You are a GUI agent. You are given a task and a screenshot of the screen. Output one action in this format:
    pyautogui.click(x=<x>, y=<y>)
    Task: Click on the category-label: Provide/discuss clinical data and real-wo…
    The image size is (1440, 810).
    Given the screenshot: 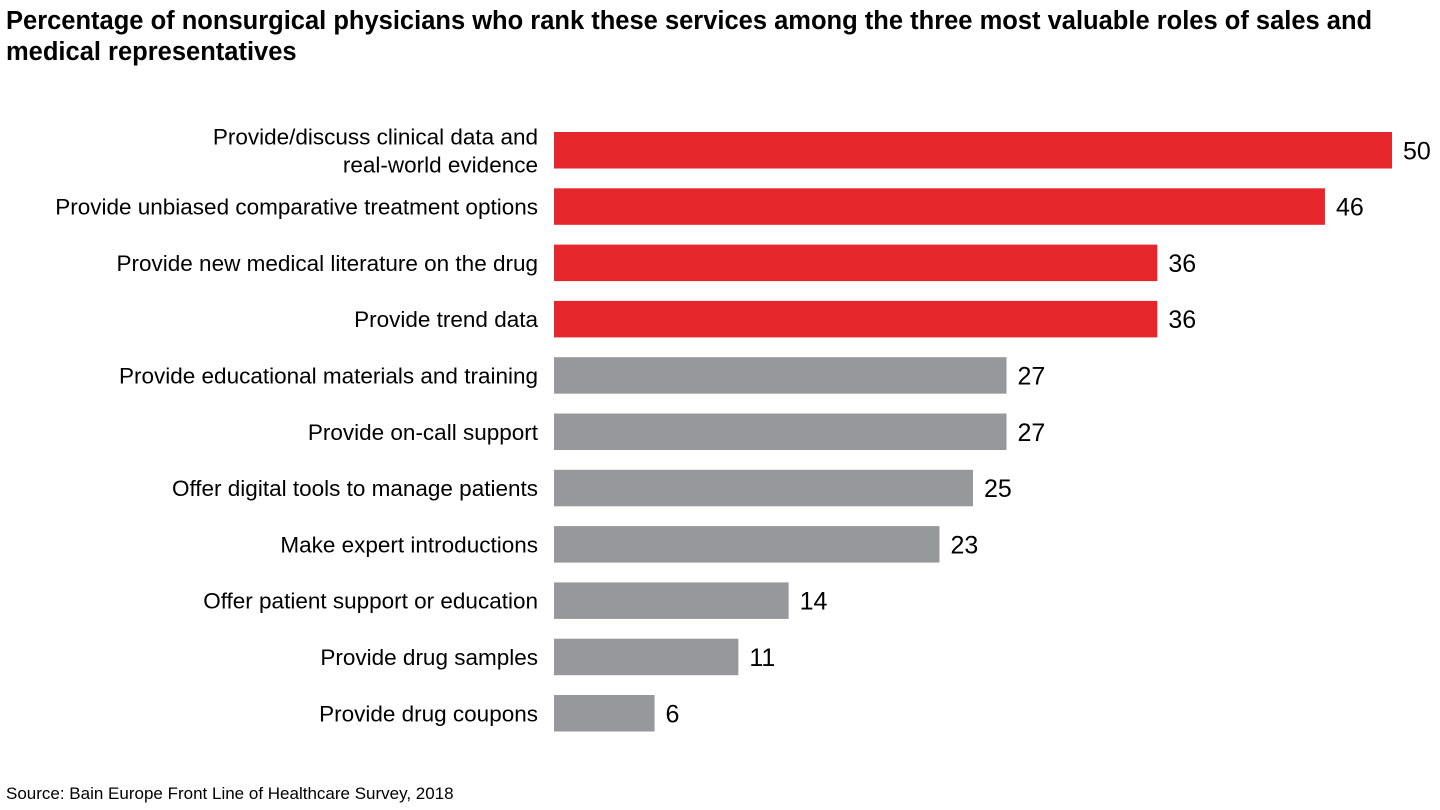 What is the action you would take?
    pyautogui.click(x=375, y=150)
    